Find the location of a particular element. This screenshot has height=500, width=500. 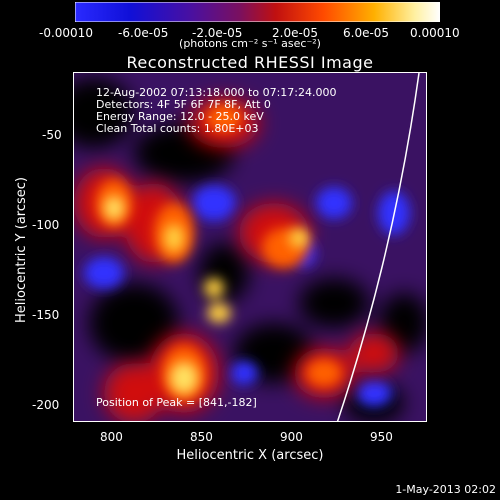

colorbar-gradient is located at coordinates (257, 12).